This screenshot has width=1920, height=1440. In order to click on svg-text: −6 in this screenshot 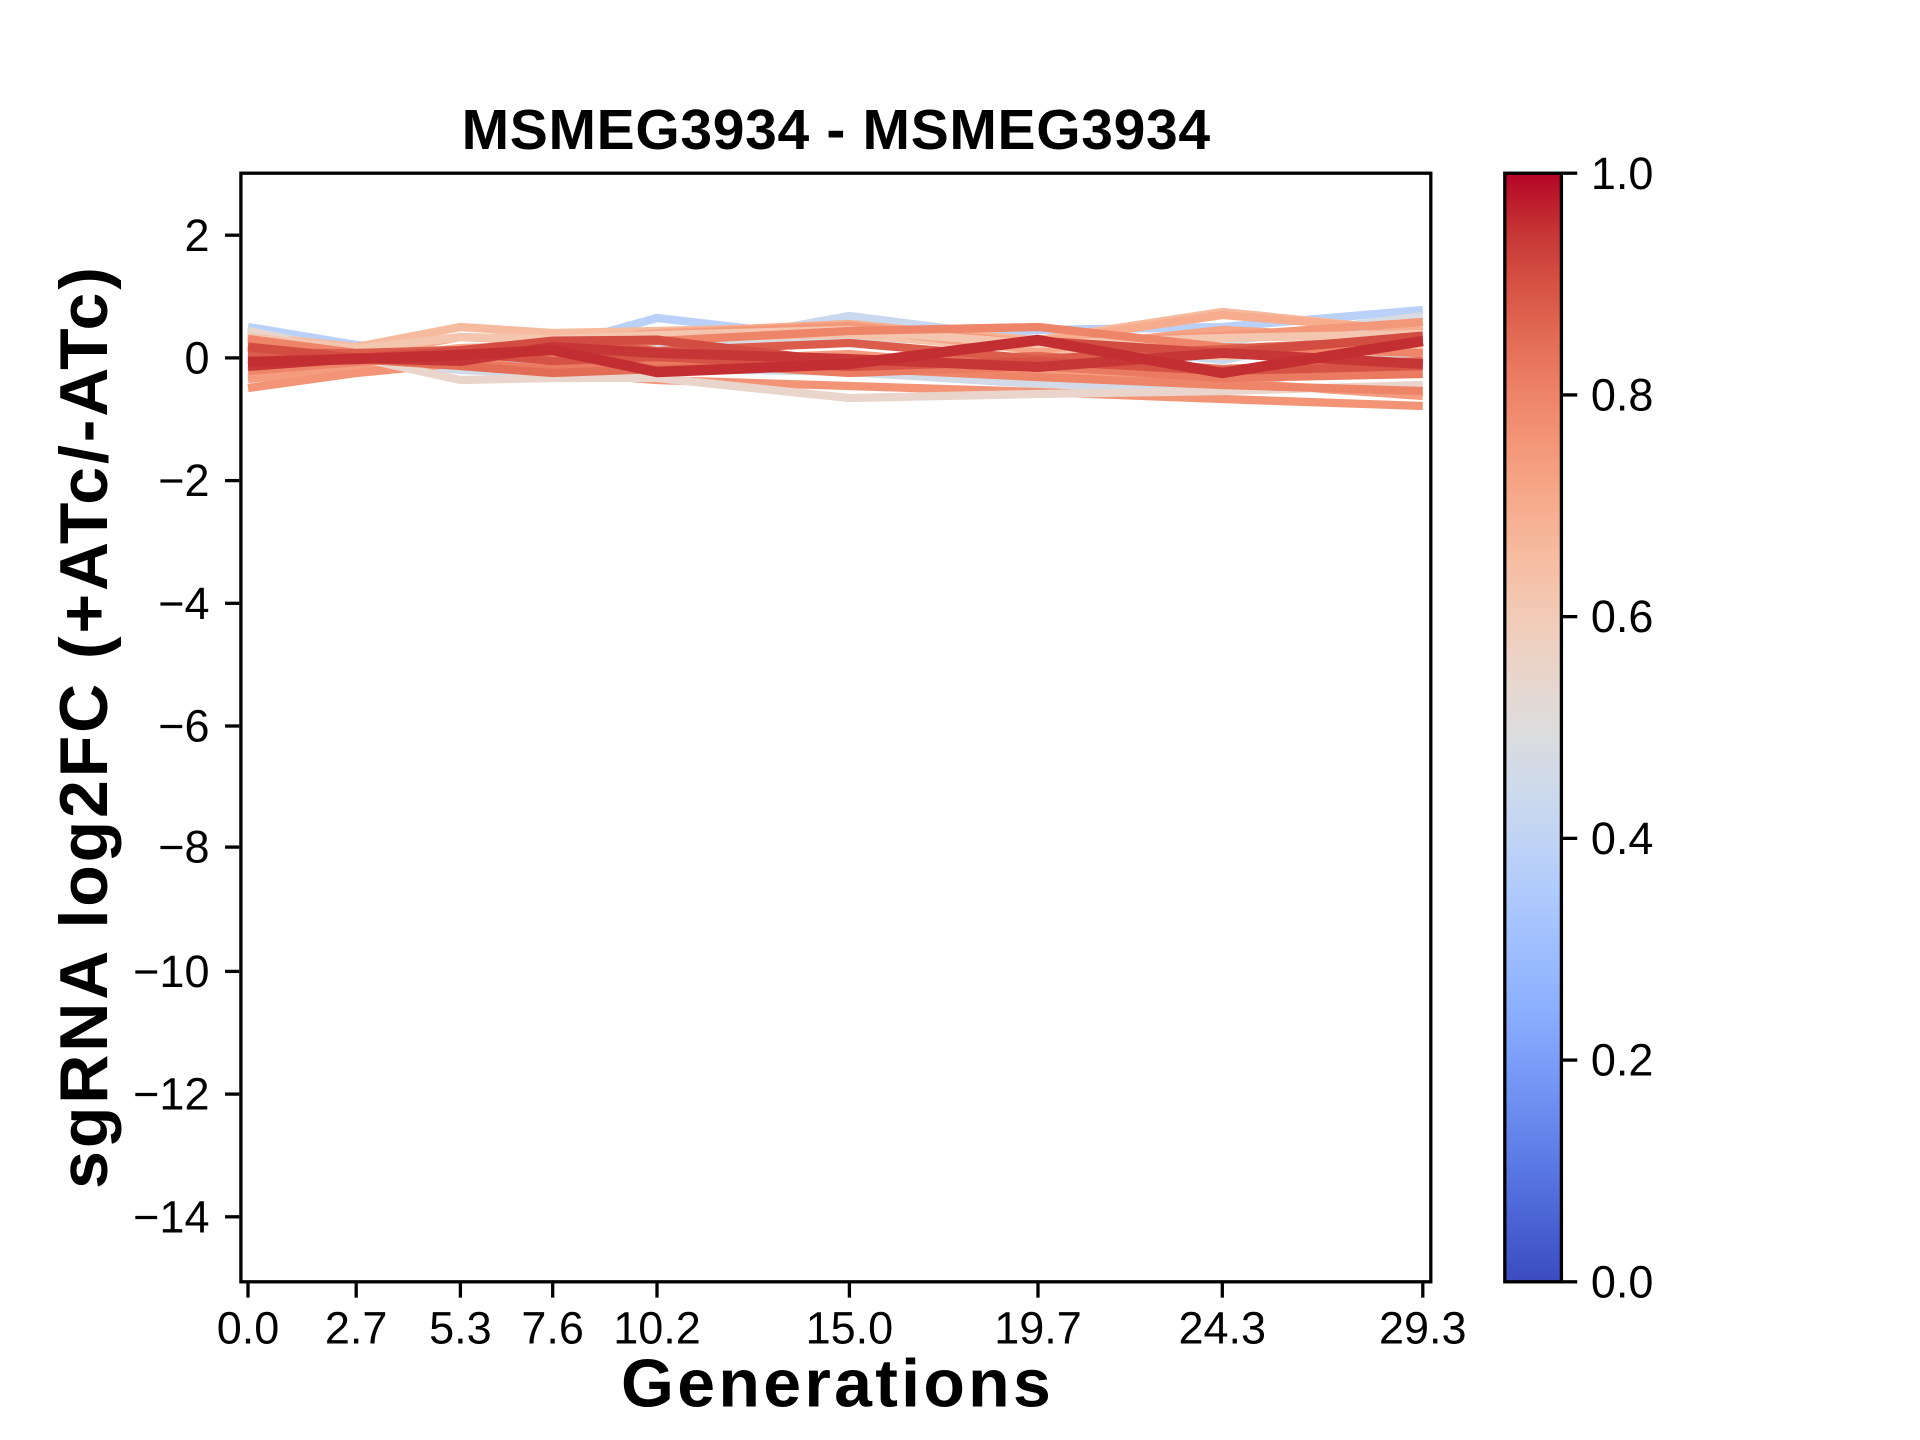, I will do `click(183, 726)`.